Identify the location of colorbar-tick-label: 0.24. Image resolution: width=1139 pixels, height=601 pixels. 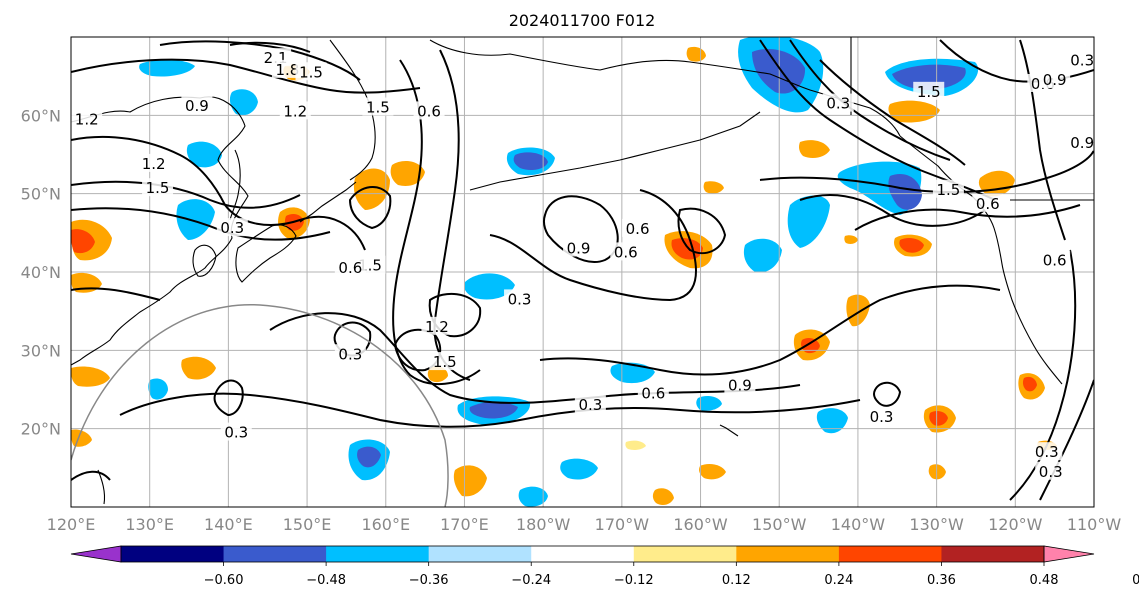
(838, 580).